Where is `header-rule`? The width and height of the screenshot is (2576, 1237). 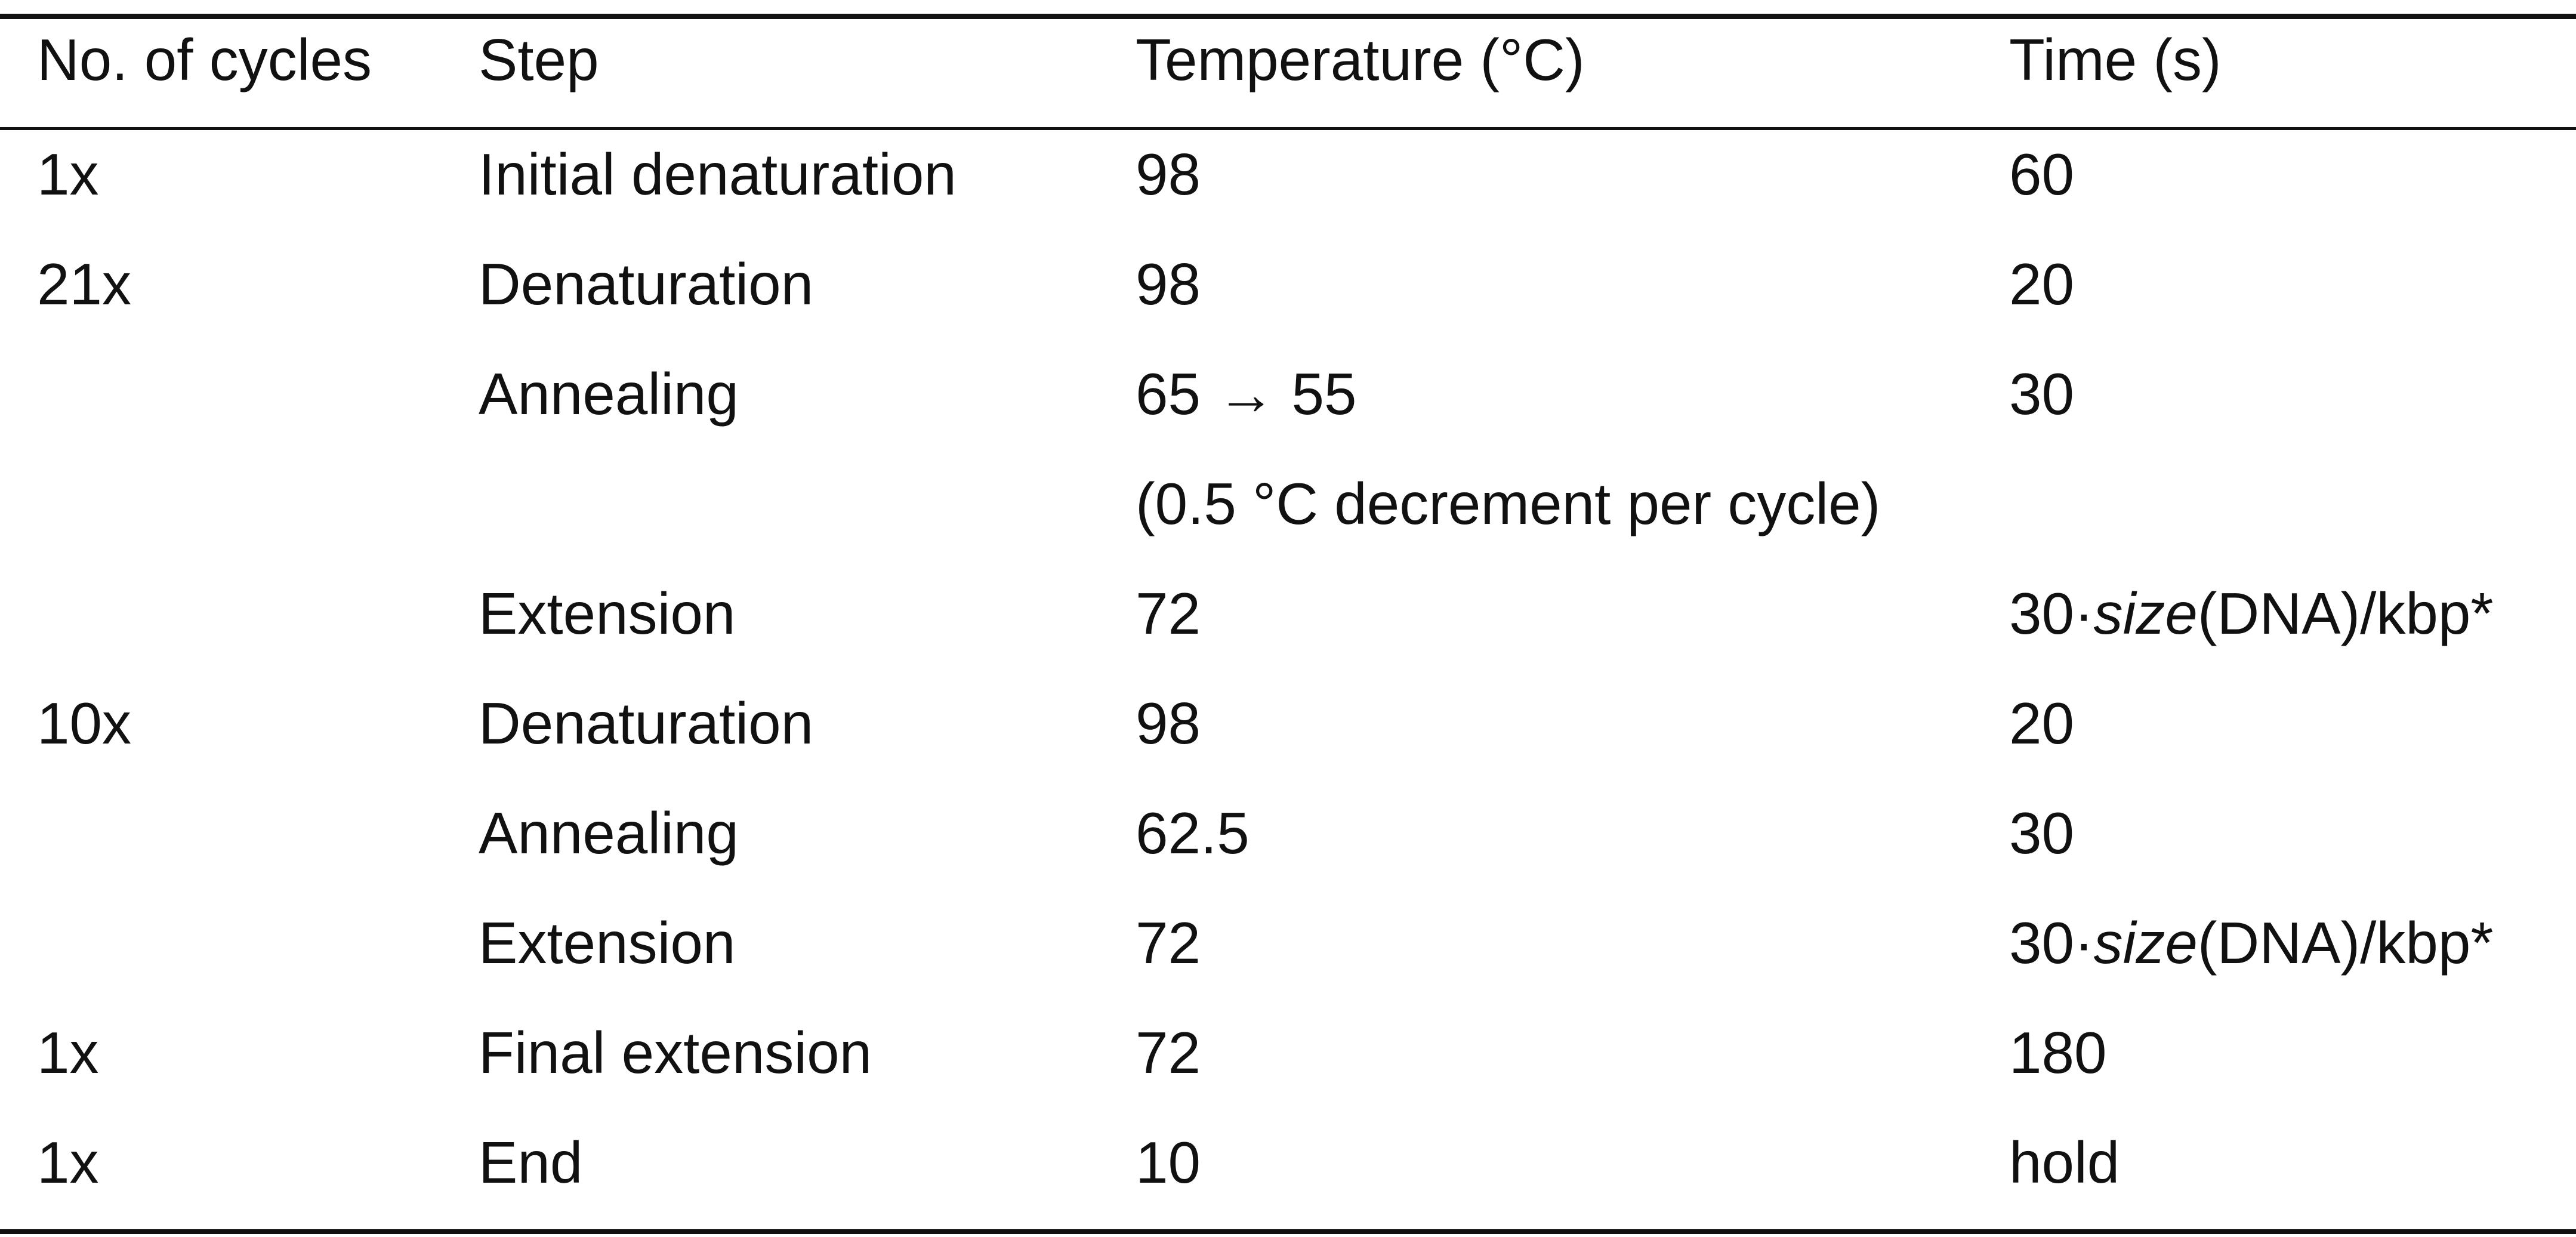 header-rule is located at coordinates (1288, 128).